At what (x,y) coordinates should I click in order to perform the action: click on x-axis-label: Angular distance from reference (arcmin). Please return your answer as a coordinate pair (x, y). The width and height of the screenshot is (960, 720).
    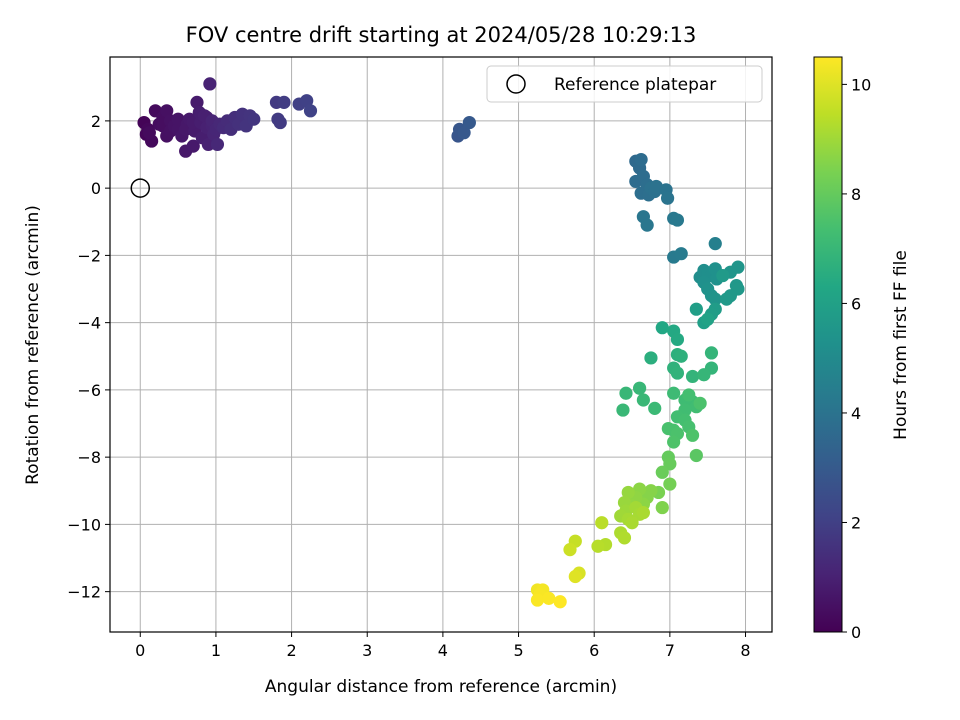
    Looking at the image, I should click on (441, 687).